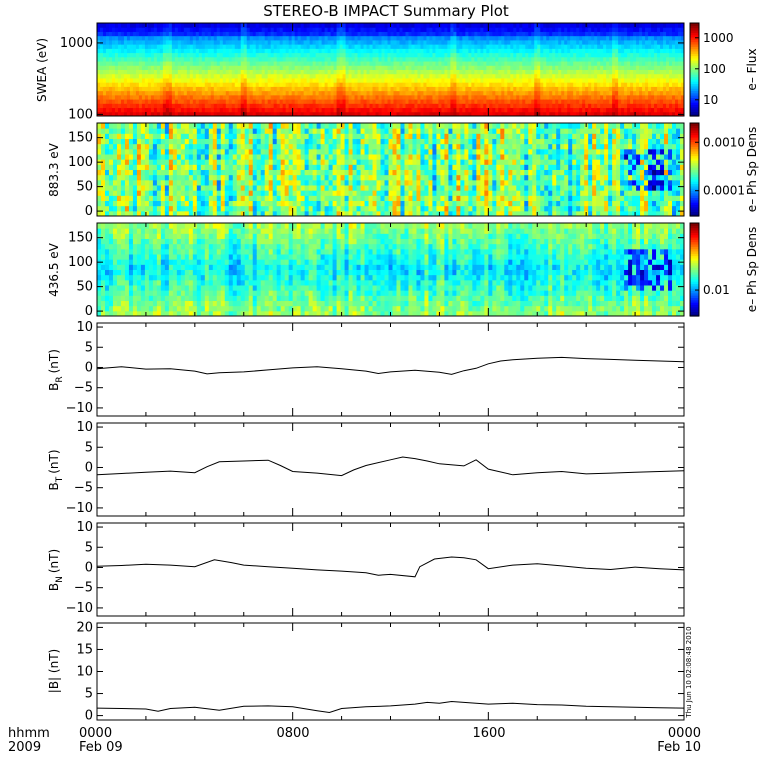 Image resolution: width=780 pixels, height=780 pixels. What do you see at coordinates (710, 100) in the screenshot?
I see `colorbar-tick-label: 10` at bounding box center [710, 100].